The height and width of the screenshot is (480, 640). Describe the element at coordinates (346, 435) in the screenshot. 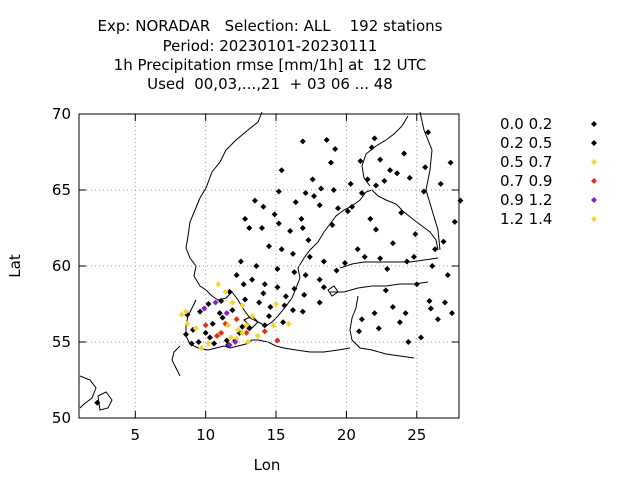

I see `x-tick-label: 20` at that location.